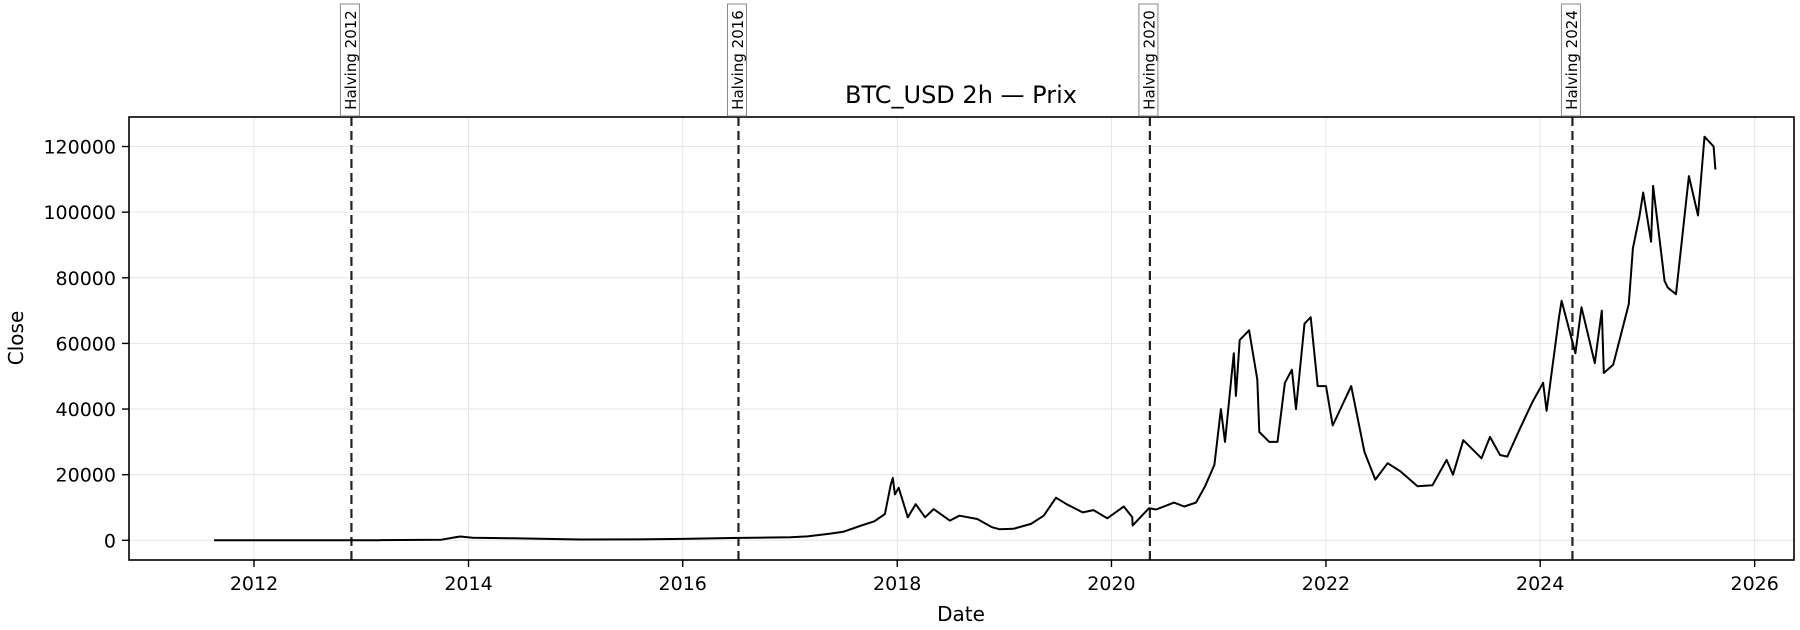 This screenshot has width=1800, height=630. I want to click on y-tick-label: 60000, so click(86, 344).